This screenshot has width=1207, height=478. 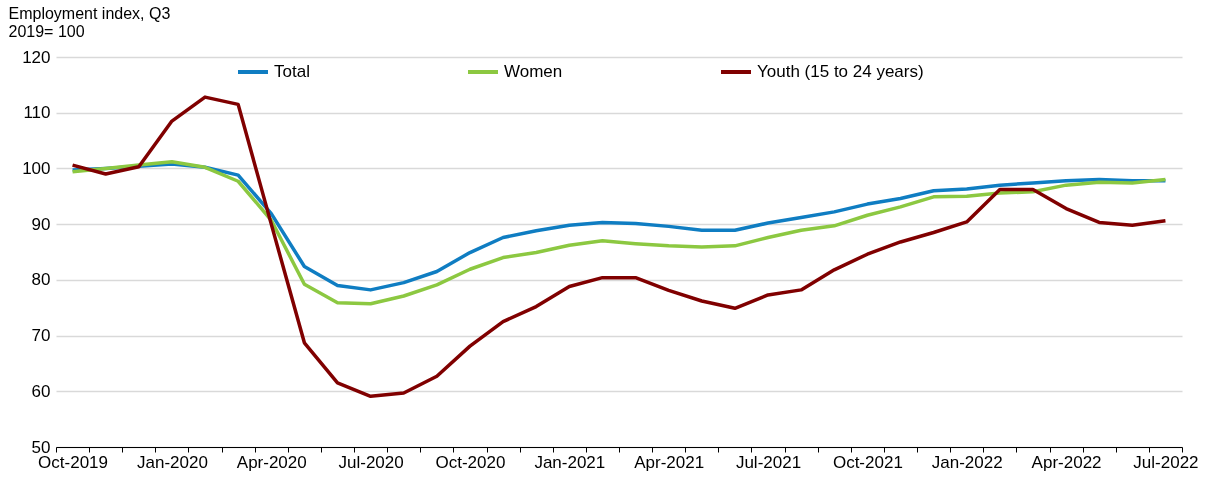 What do you see at coordinates (669, 462) in the screenshot?
I see `x-tick-label: Apr-2021` at bounding box center [669, 462].